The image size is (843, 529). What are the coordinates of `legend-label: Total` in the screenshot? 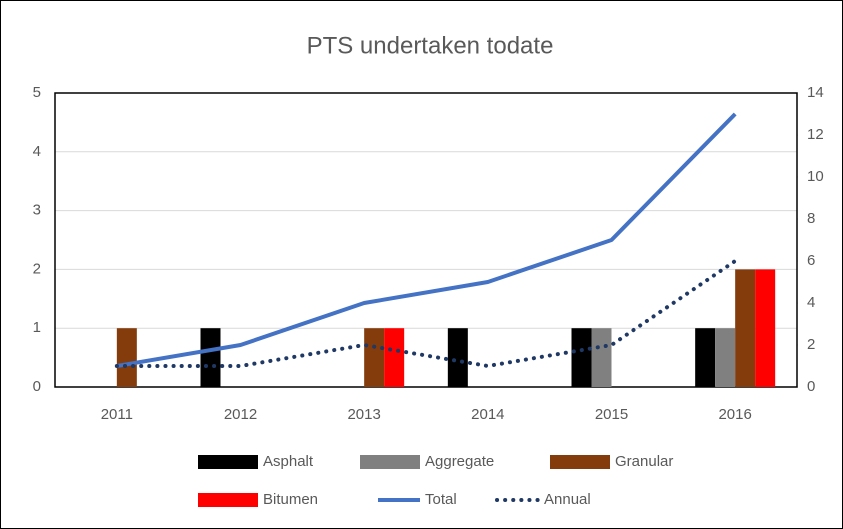 It's located at (441, 499).